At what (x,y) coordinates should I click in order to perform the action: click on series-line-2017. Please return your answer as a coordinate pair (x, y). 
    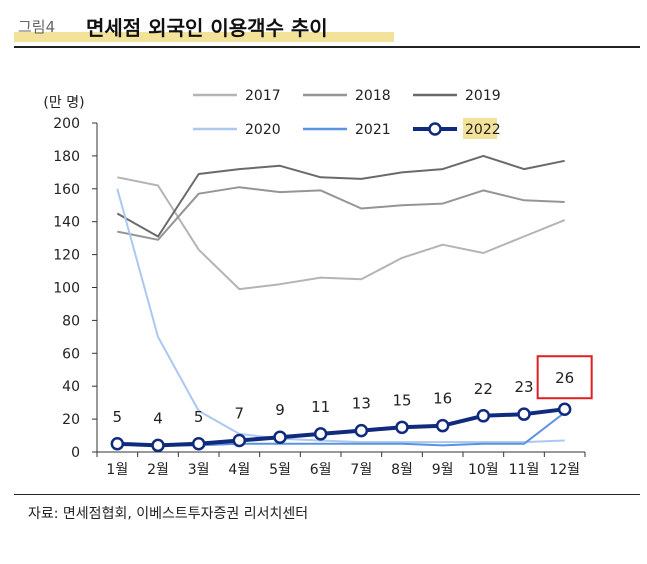
    Looking at the image, I should click on (341, 233).